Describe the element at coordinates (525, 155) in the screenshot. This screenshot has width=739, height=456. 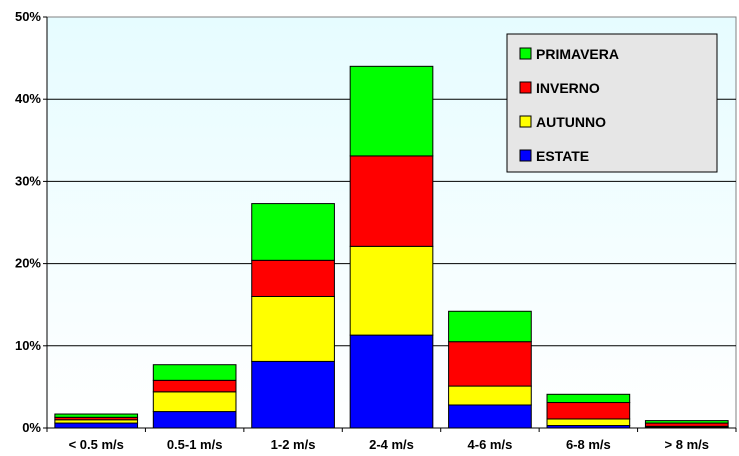
I see `legend-swatch-estate` at that location.